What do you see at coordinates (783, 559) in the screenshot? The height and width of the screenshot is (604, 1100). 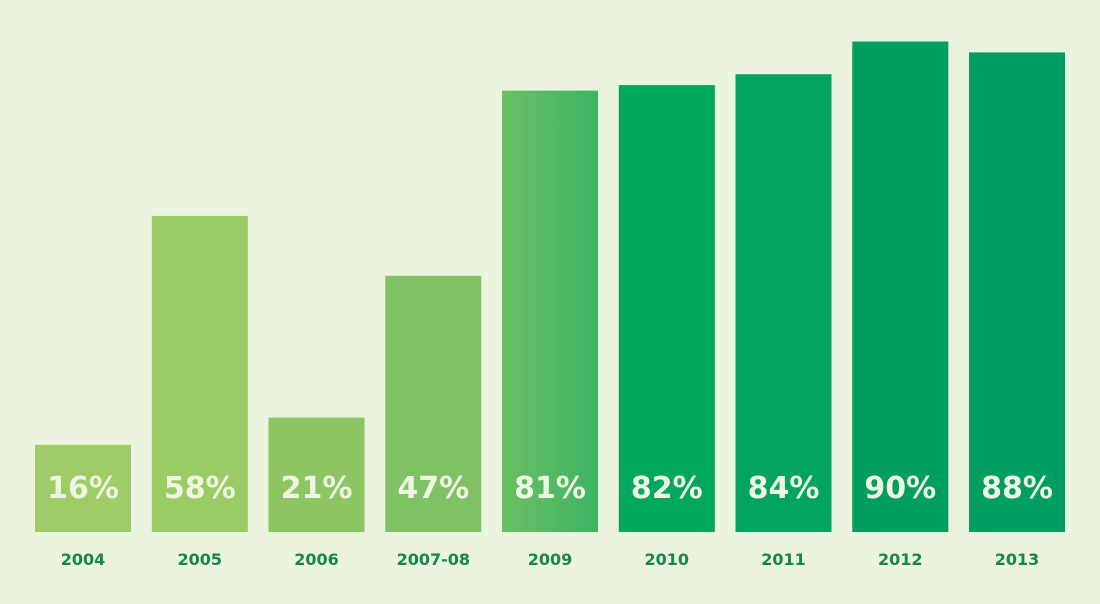 I see `category-label-2011: 2011` at bounding box center [783, 559].